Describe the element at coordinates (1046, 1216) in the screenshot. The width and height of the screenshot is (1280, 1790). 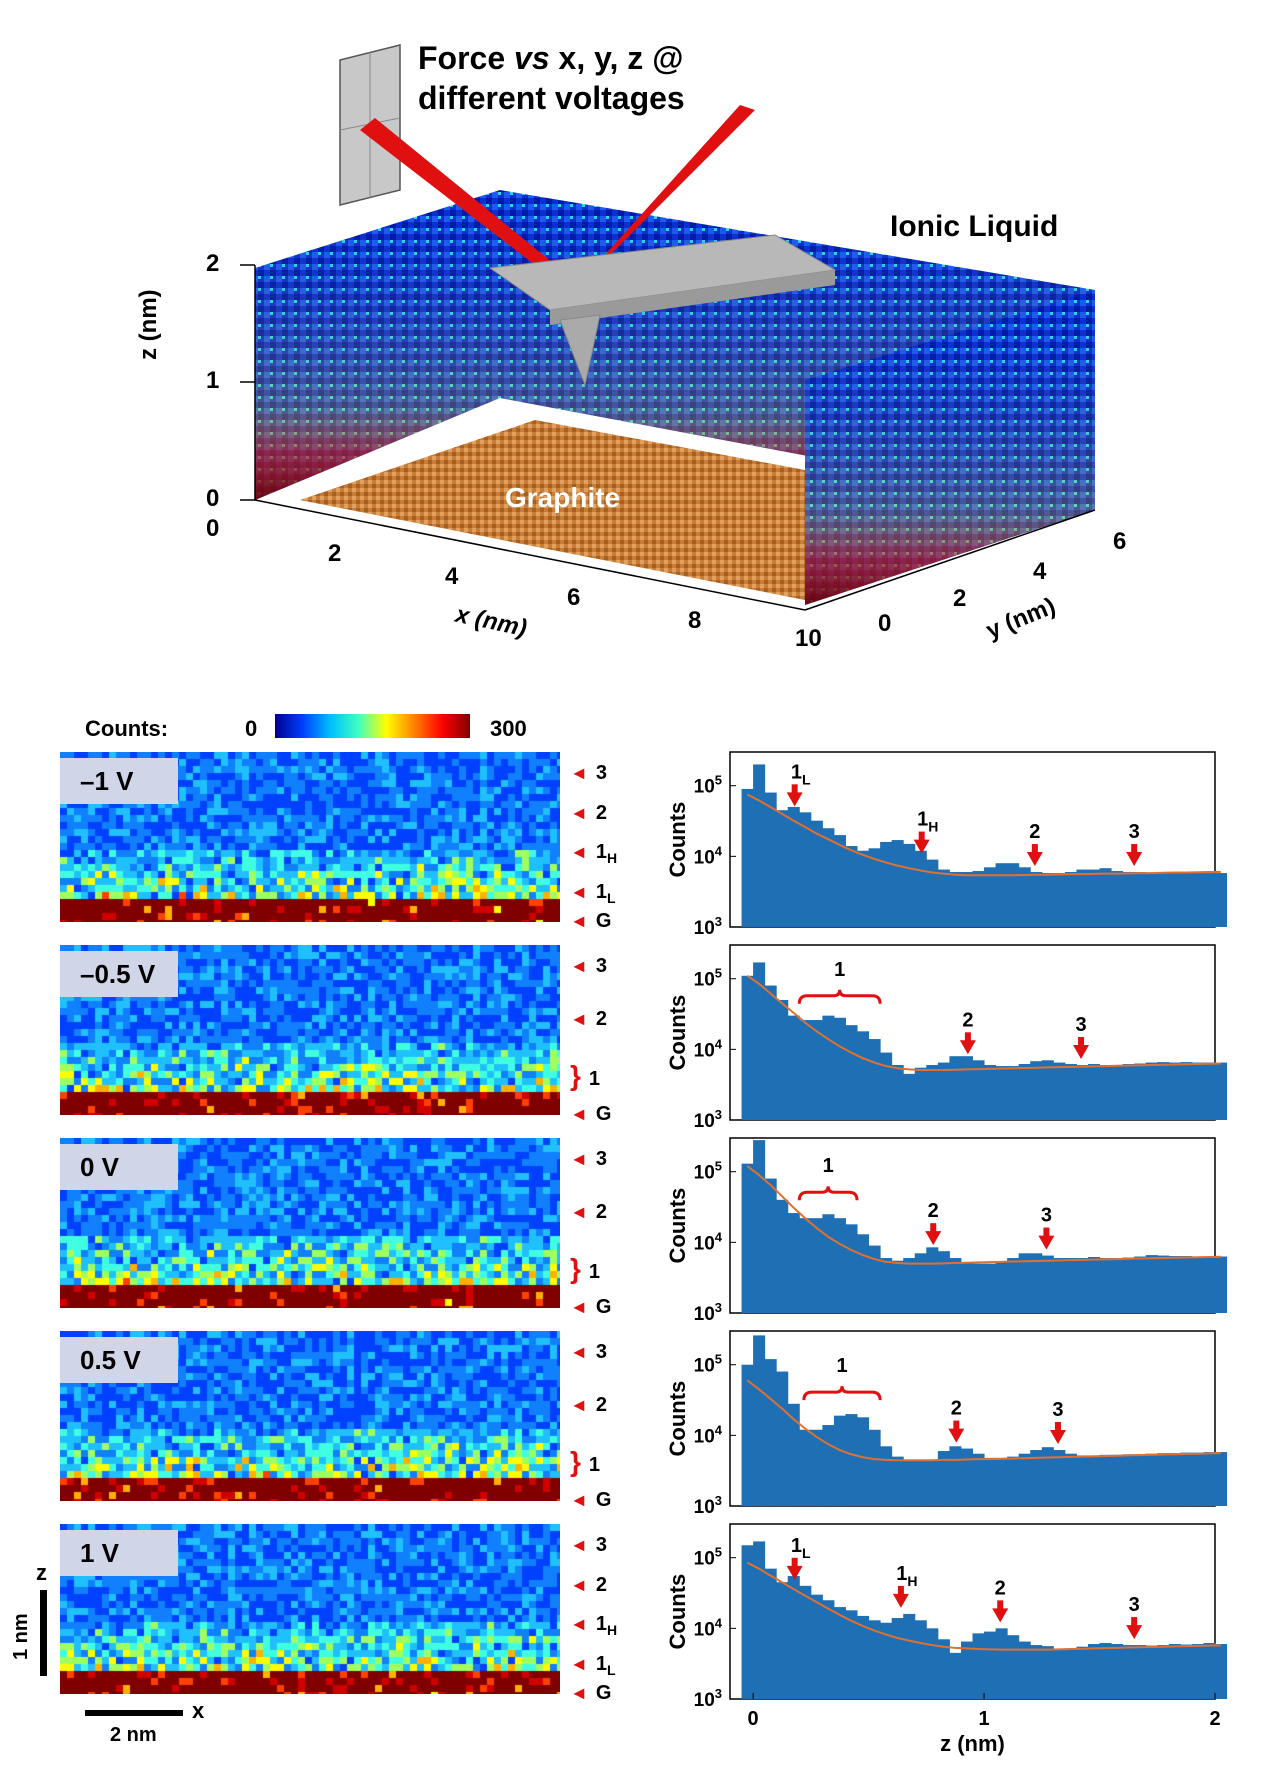
I see `peak-label: 3` at that location.